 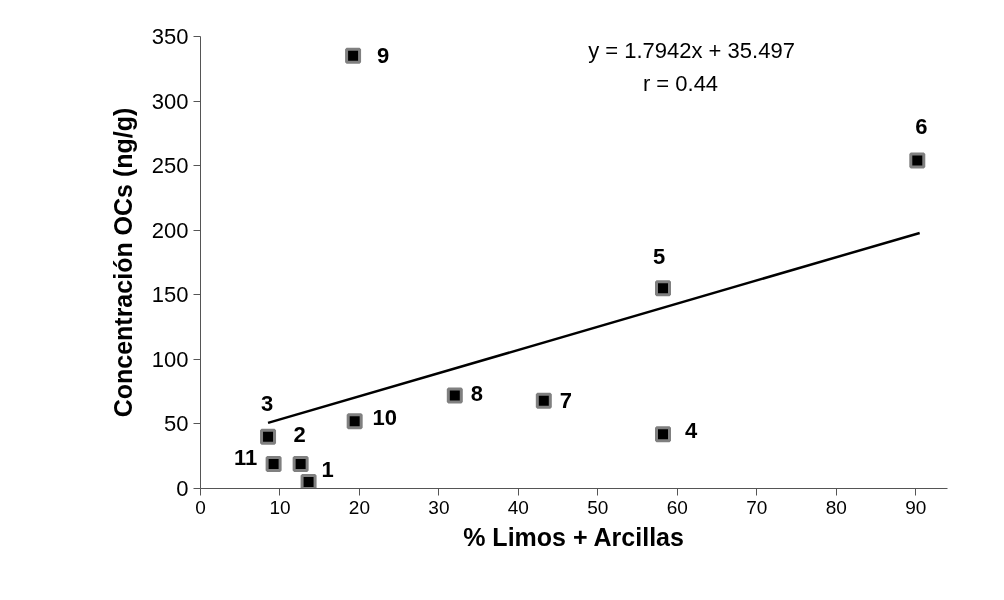 What do you see at coordinates (200, 507) in the screenshot?
I see `x-tick-label: 0` at bounding box center [200, 507].